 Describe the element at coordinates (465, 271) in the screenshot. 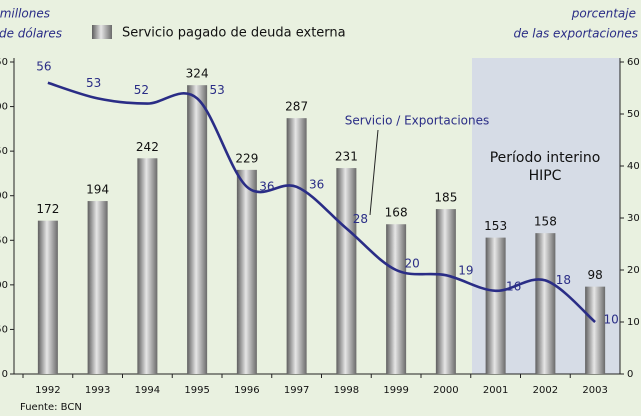

I see `line-label: 19` at that location.